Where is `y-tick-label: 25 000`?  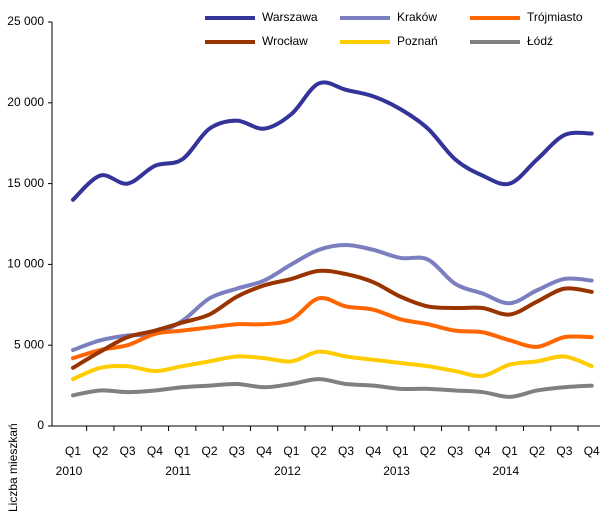 y-tick-label: 25 000 is located at coordinates (25, 21).